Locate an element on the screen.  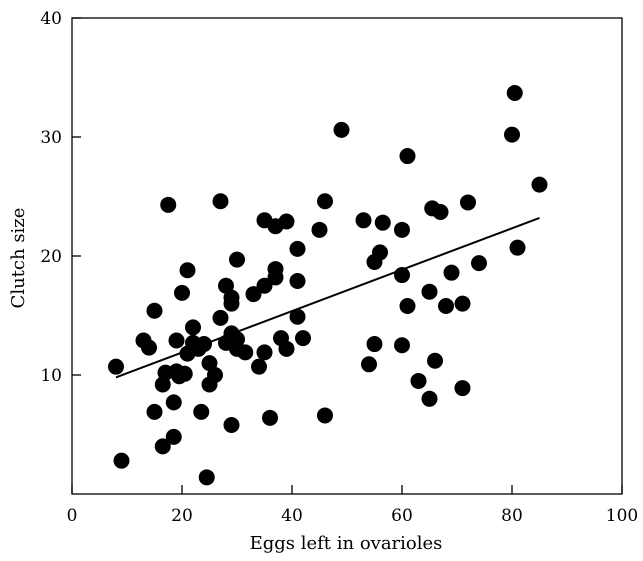
y-tick-label: 10 is located at coordinates (51, 376).